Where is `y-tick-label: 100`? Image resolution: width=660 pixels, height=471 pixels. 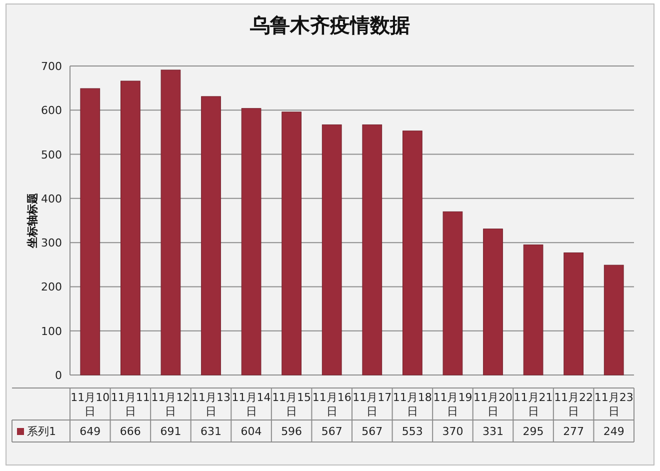 y-tick-label: 100 is located at coordinates (51, 331).